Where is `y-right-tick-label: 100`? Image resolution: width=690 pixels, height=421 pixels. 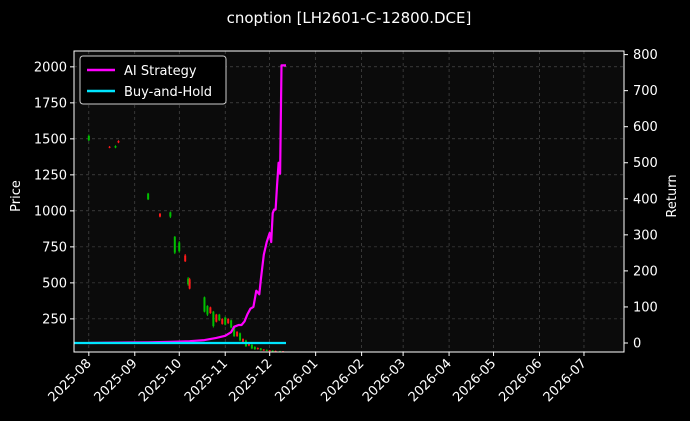
y-right-tick-label: 100 is located at coordinates (645, 307).